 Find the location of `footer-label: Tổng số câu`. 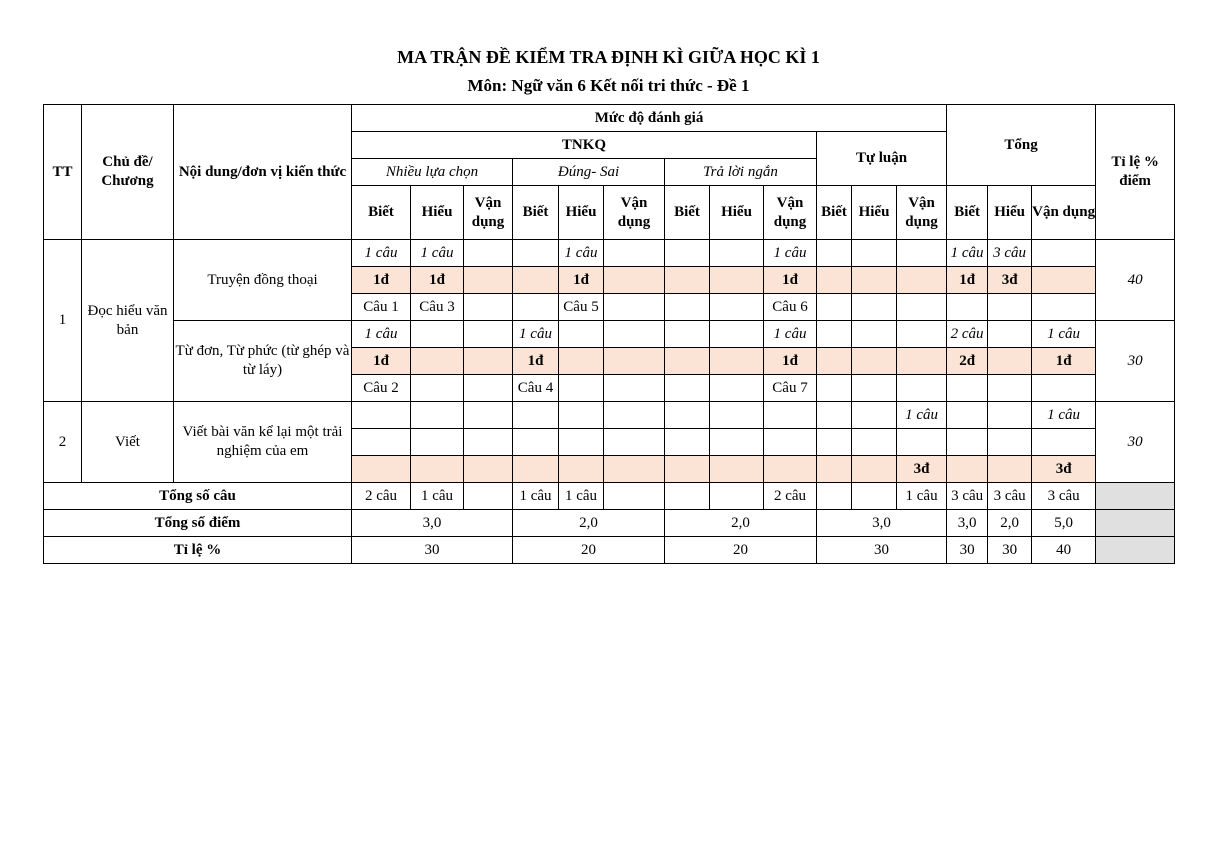

footer-label: Tổng số câu is located at coordinates (197, 496).